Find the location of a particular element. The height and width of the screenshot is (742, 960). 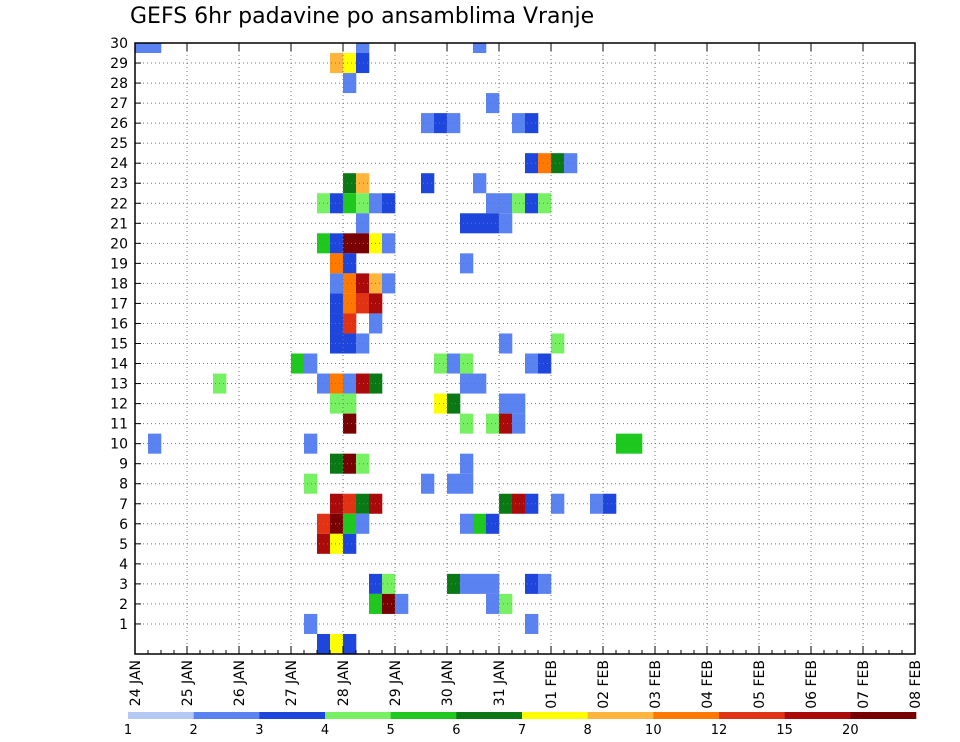

y-tick-label: 18 is located at coordinates (119, 284).